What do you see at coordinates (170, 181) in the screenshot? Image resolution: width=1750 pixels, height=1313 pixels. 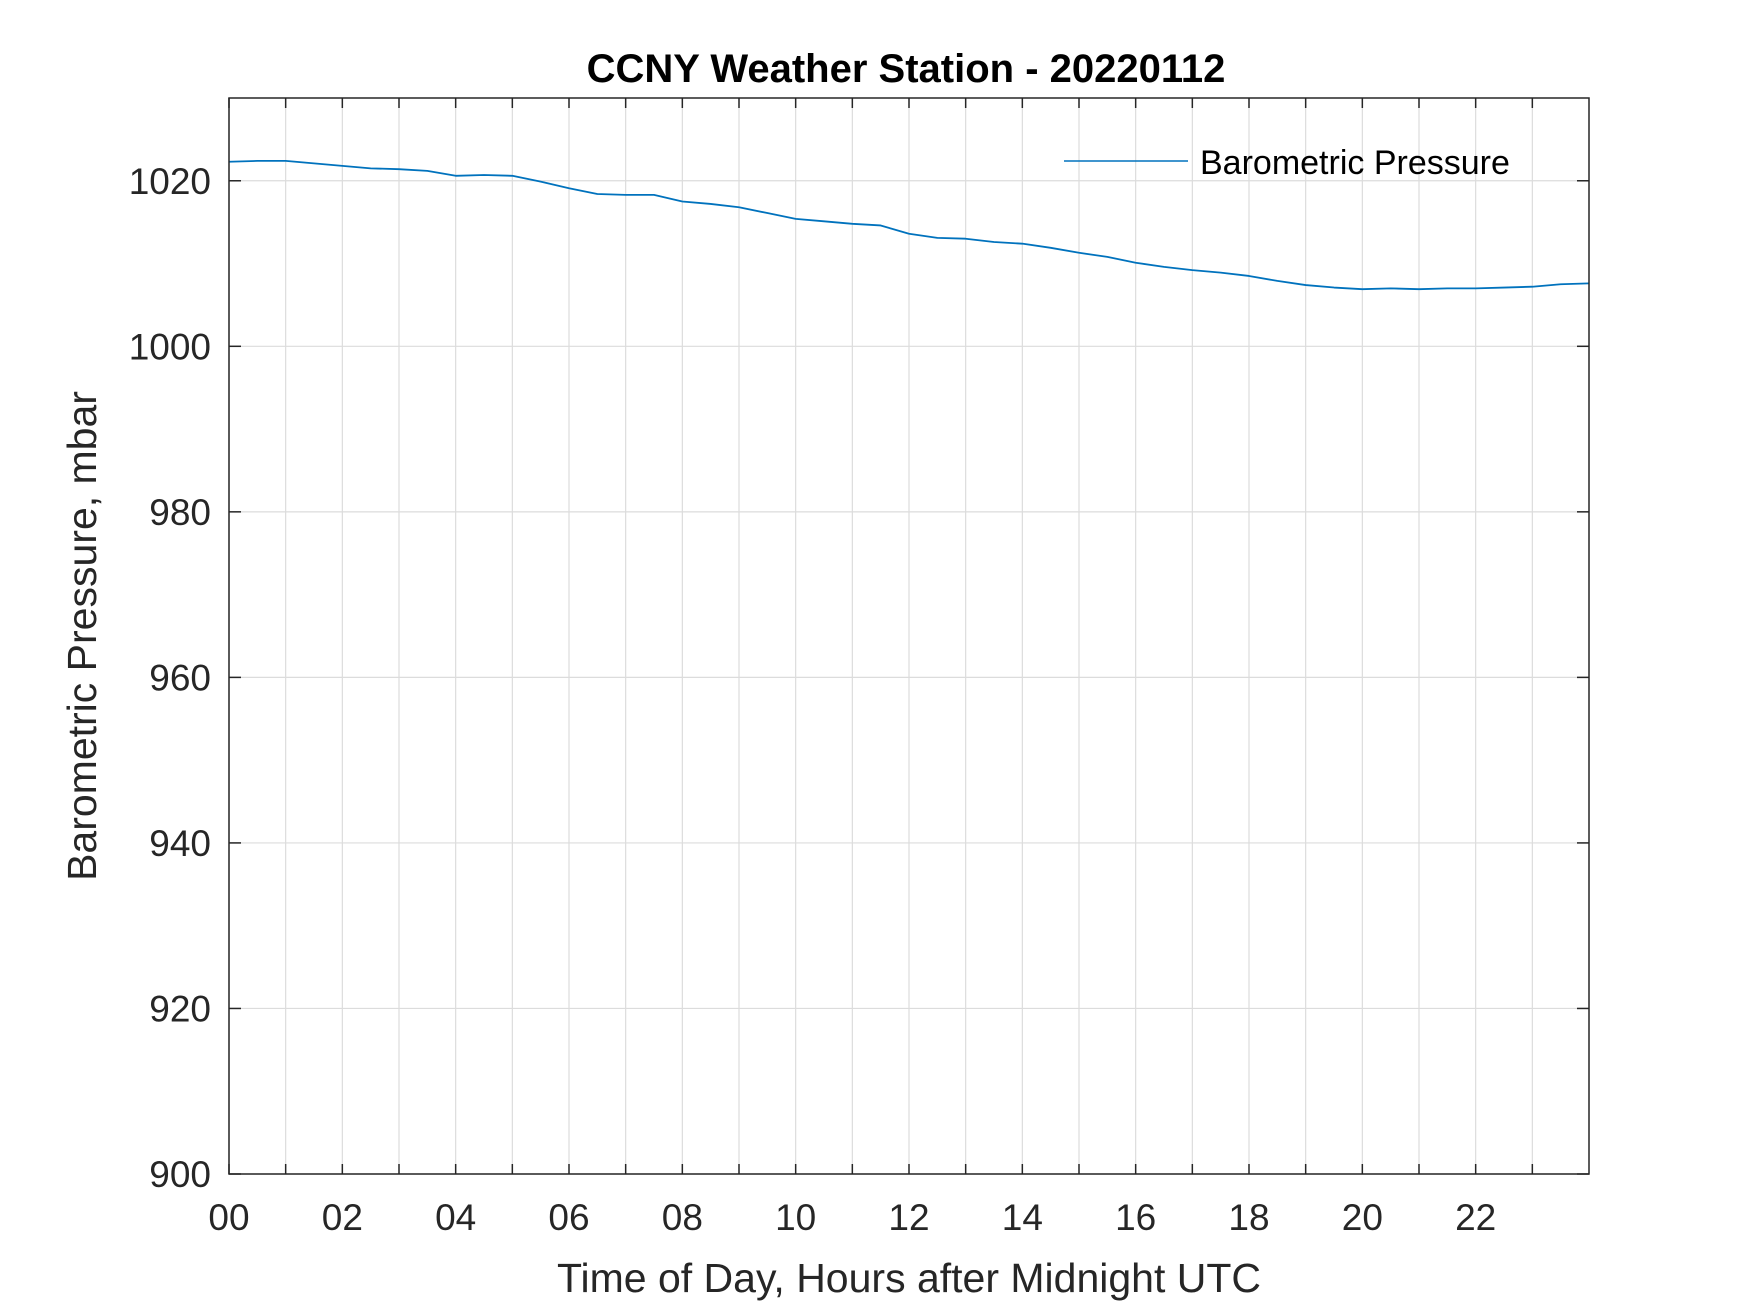 I see `y-tick-label: 1020` at bounding box center [170, 181].